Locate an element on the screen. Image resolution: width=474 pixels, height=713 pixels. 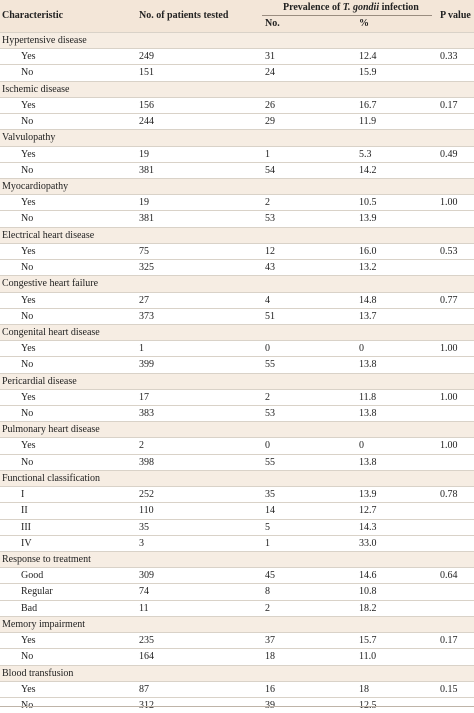
infected-count: 35 is located at coordinates (270, 495).